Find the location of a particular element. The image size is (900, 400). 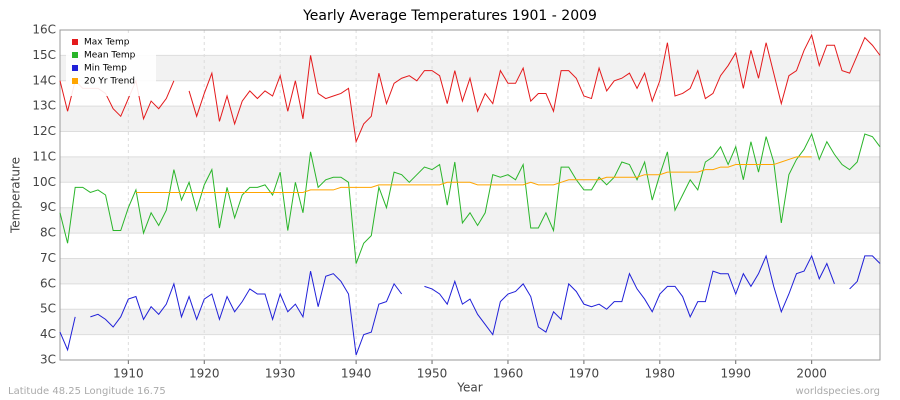

chart-title: Yearly Average Temperatures 1901 - 2009 is located at coordinates (449, 16).